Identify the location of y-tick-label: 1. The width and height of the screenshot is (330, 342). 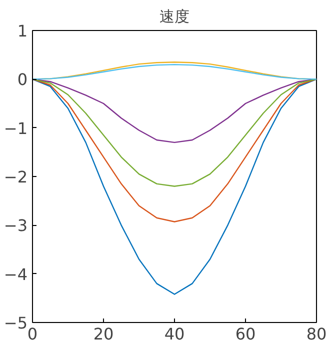
(22, 31).